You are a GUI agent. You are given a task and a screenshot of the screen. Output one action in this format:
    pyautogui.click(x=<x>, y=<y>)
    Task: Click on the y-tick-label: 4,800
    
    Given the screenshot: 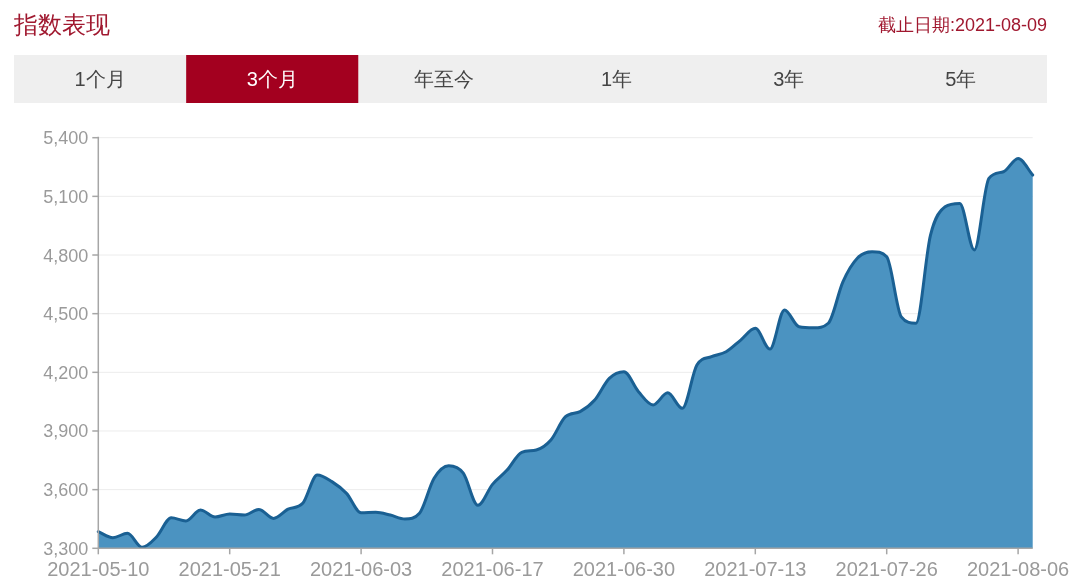 What is the action you would take?
    pyautogui.click(x=66, y=255)
    